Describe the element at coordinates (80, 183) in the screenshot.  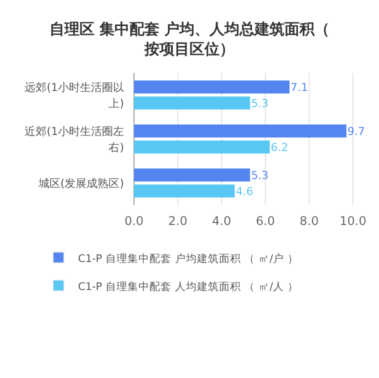
I see `y-tick-label: 城区(发展成熟区)` at that location.